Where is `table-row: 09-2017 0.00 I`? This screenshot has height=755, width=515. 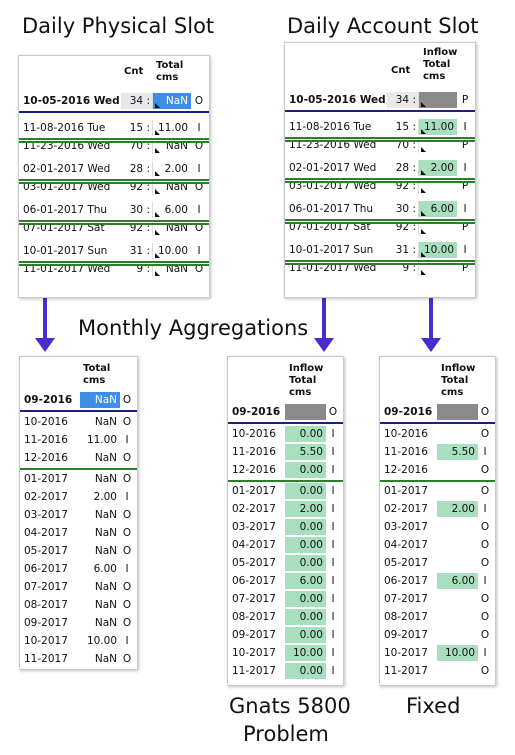 table-row: 09-2017 0.00 I is located at coordinates (285, 635).